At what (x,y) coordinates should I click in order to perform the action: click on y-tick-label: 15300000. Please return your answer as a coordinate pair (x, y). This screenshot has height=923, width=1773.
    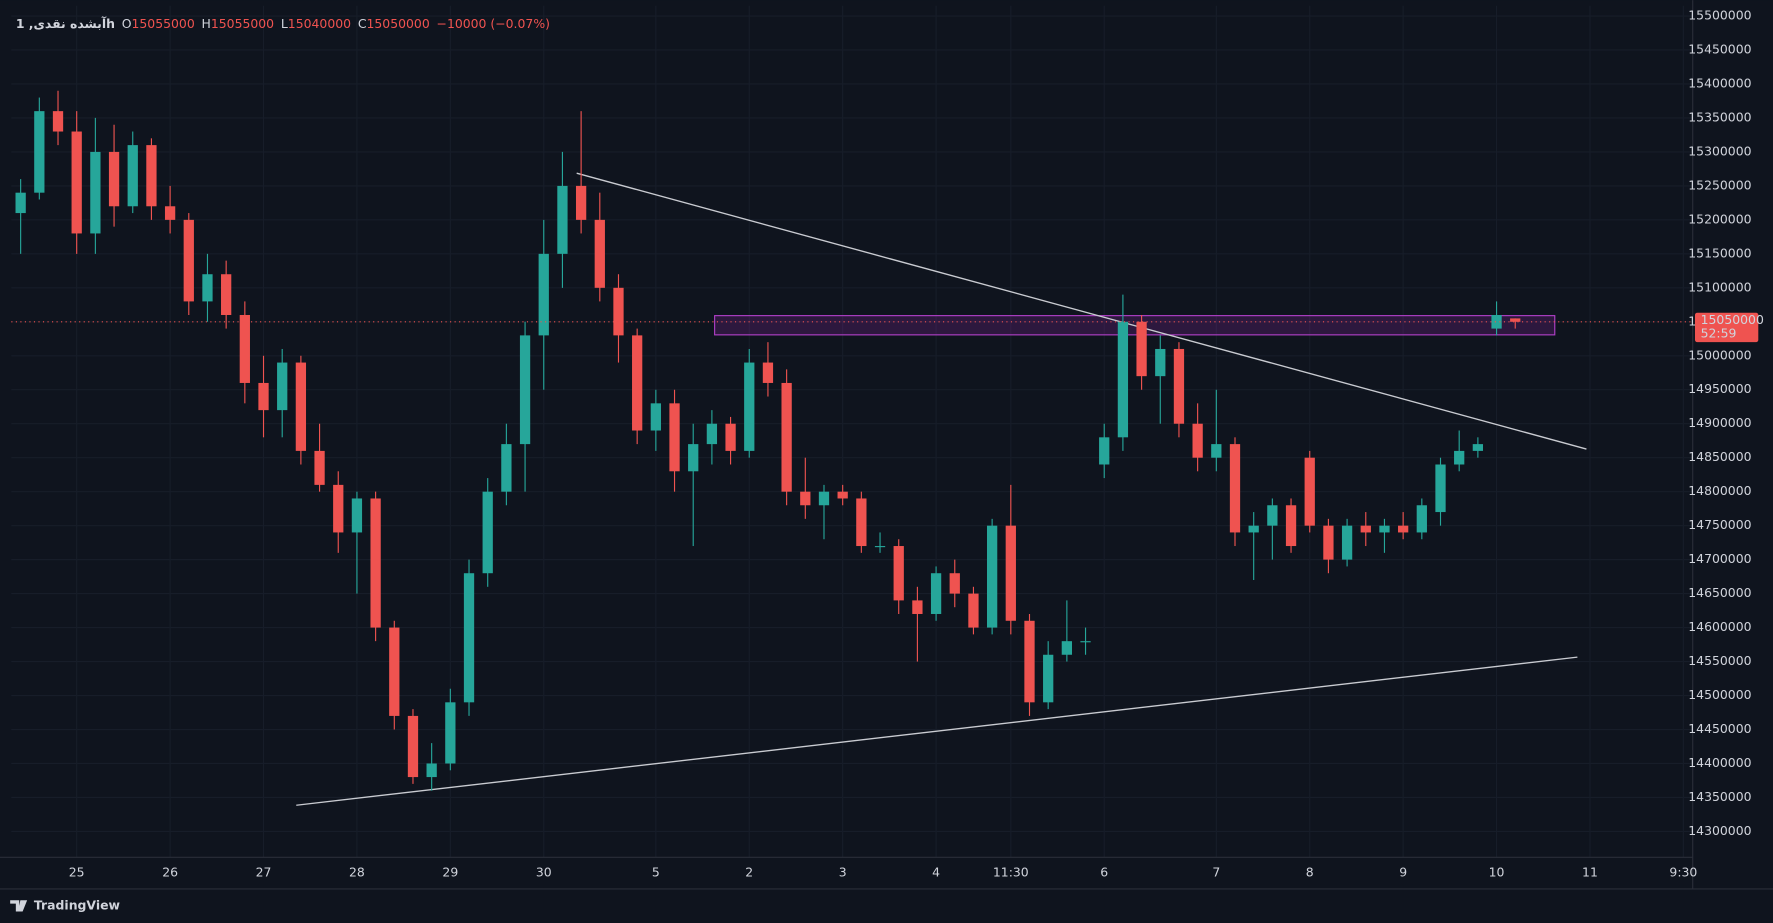
    Looking at the image, I should click on (1719, 150).